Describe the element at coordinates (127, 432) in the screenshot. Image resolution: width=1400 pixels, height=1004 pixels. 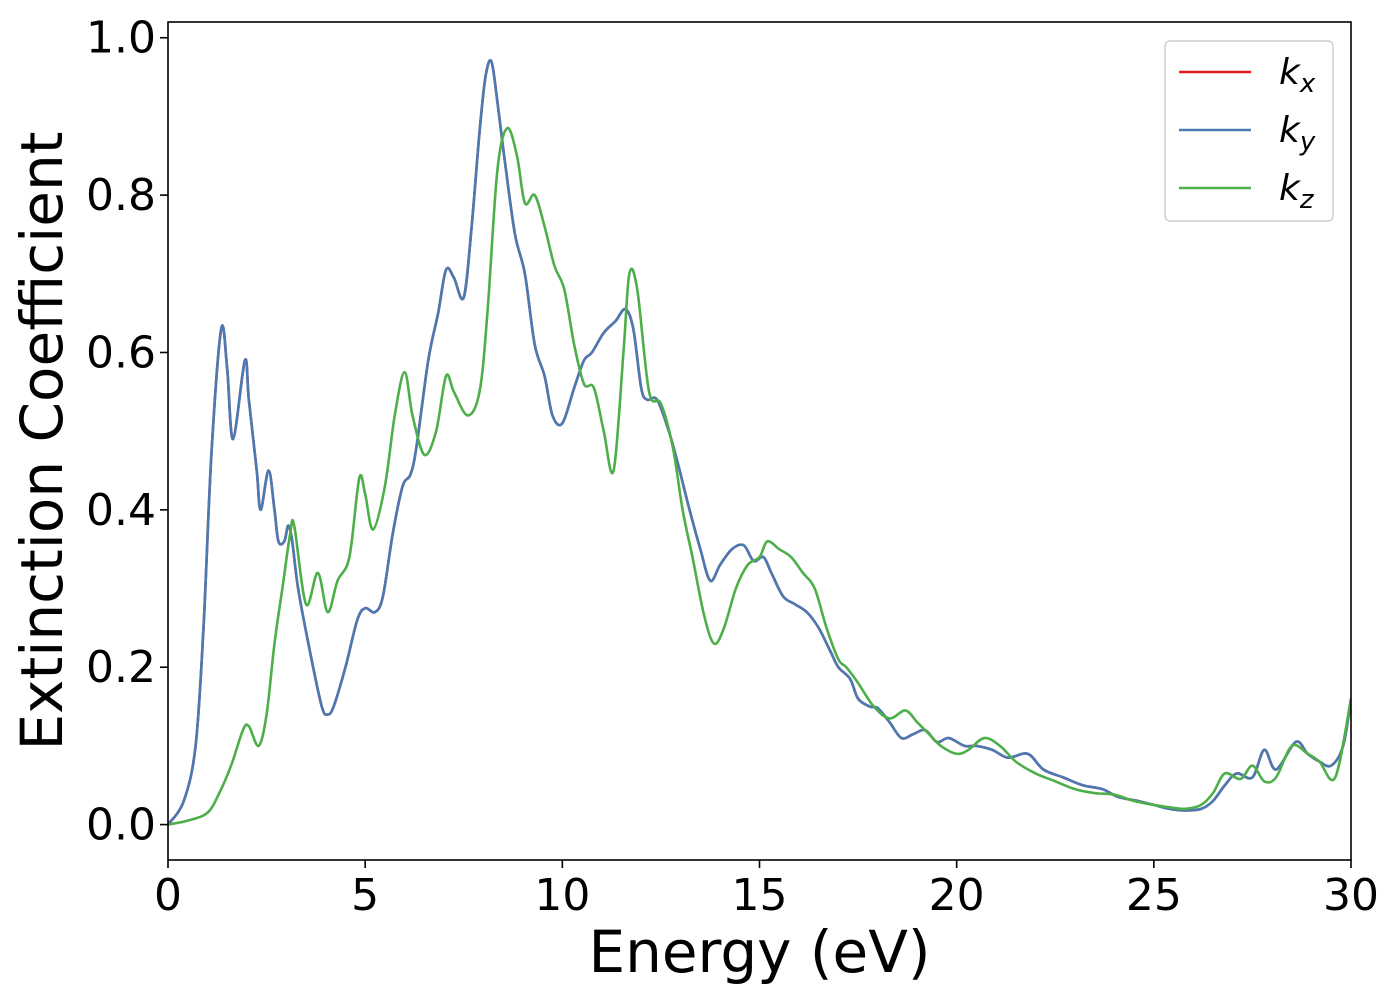
I see `y-axis: 0.0 0.2 0.4 0.6 0.8 1.0` at that location.